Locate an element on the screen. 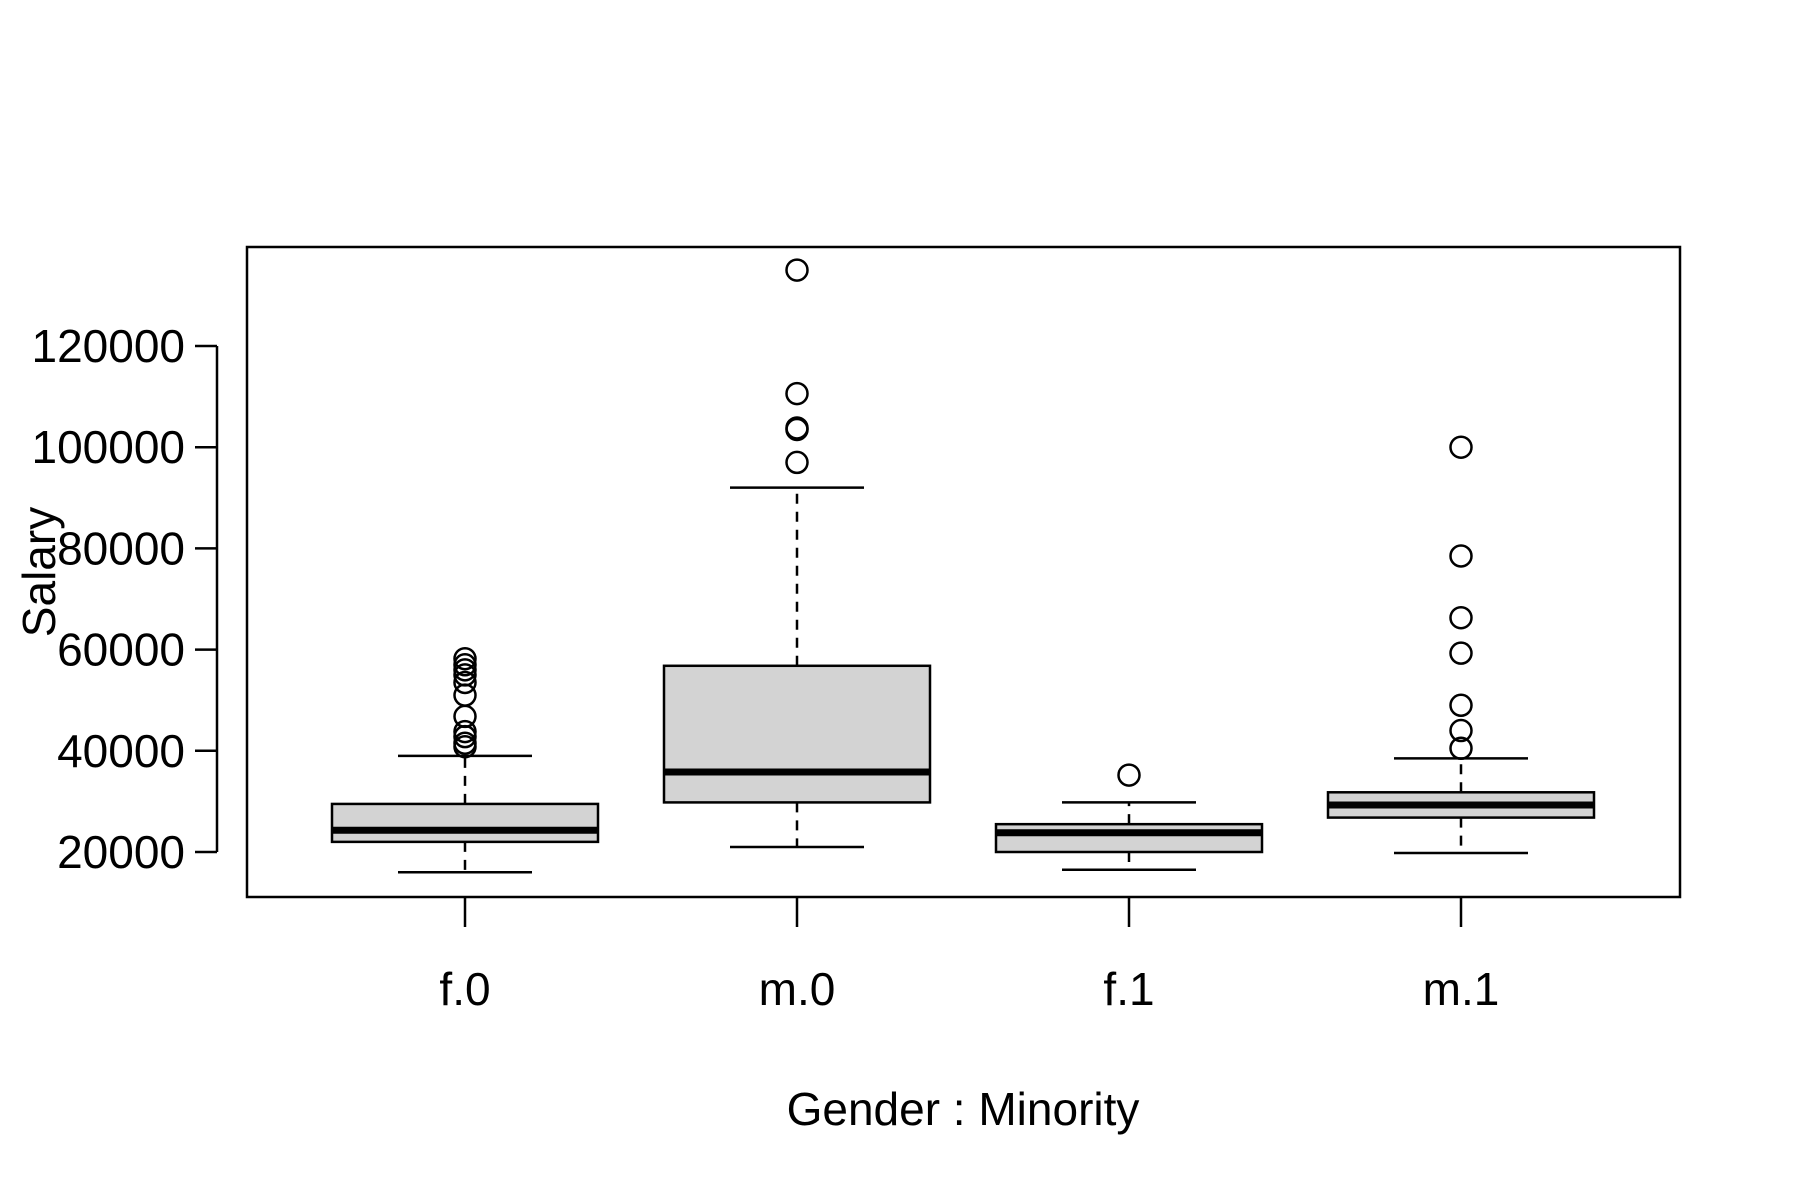  y-tick-label: 80000 is located at coordinates (121, 548).